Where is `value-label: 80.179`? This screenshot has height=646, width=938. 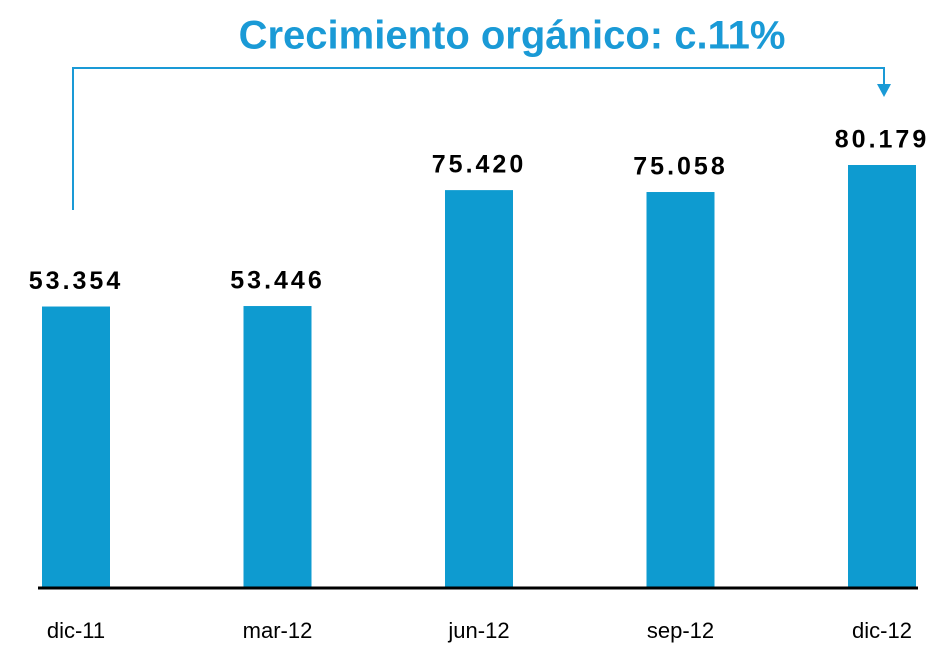 value-label: 80.179 is located at coordinates (882, 140).